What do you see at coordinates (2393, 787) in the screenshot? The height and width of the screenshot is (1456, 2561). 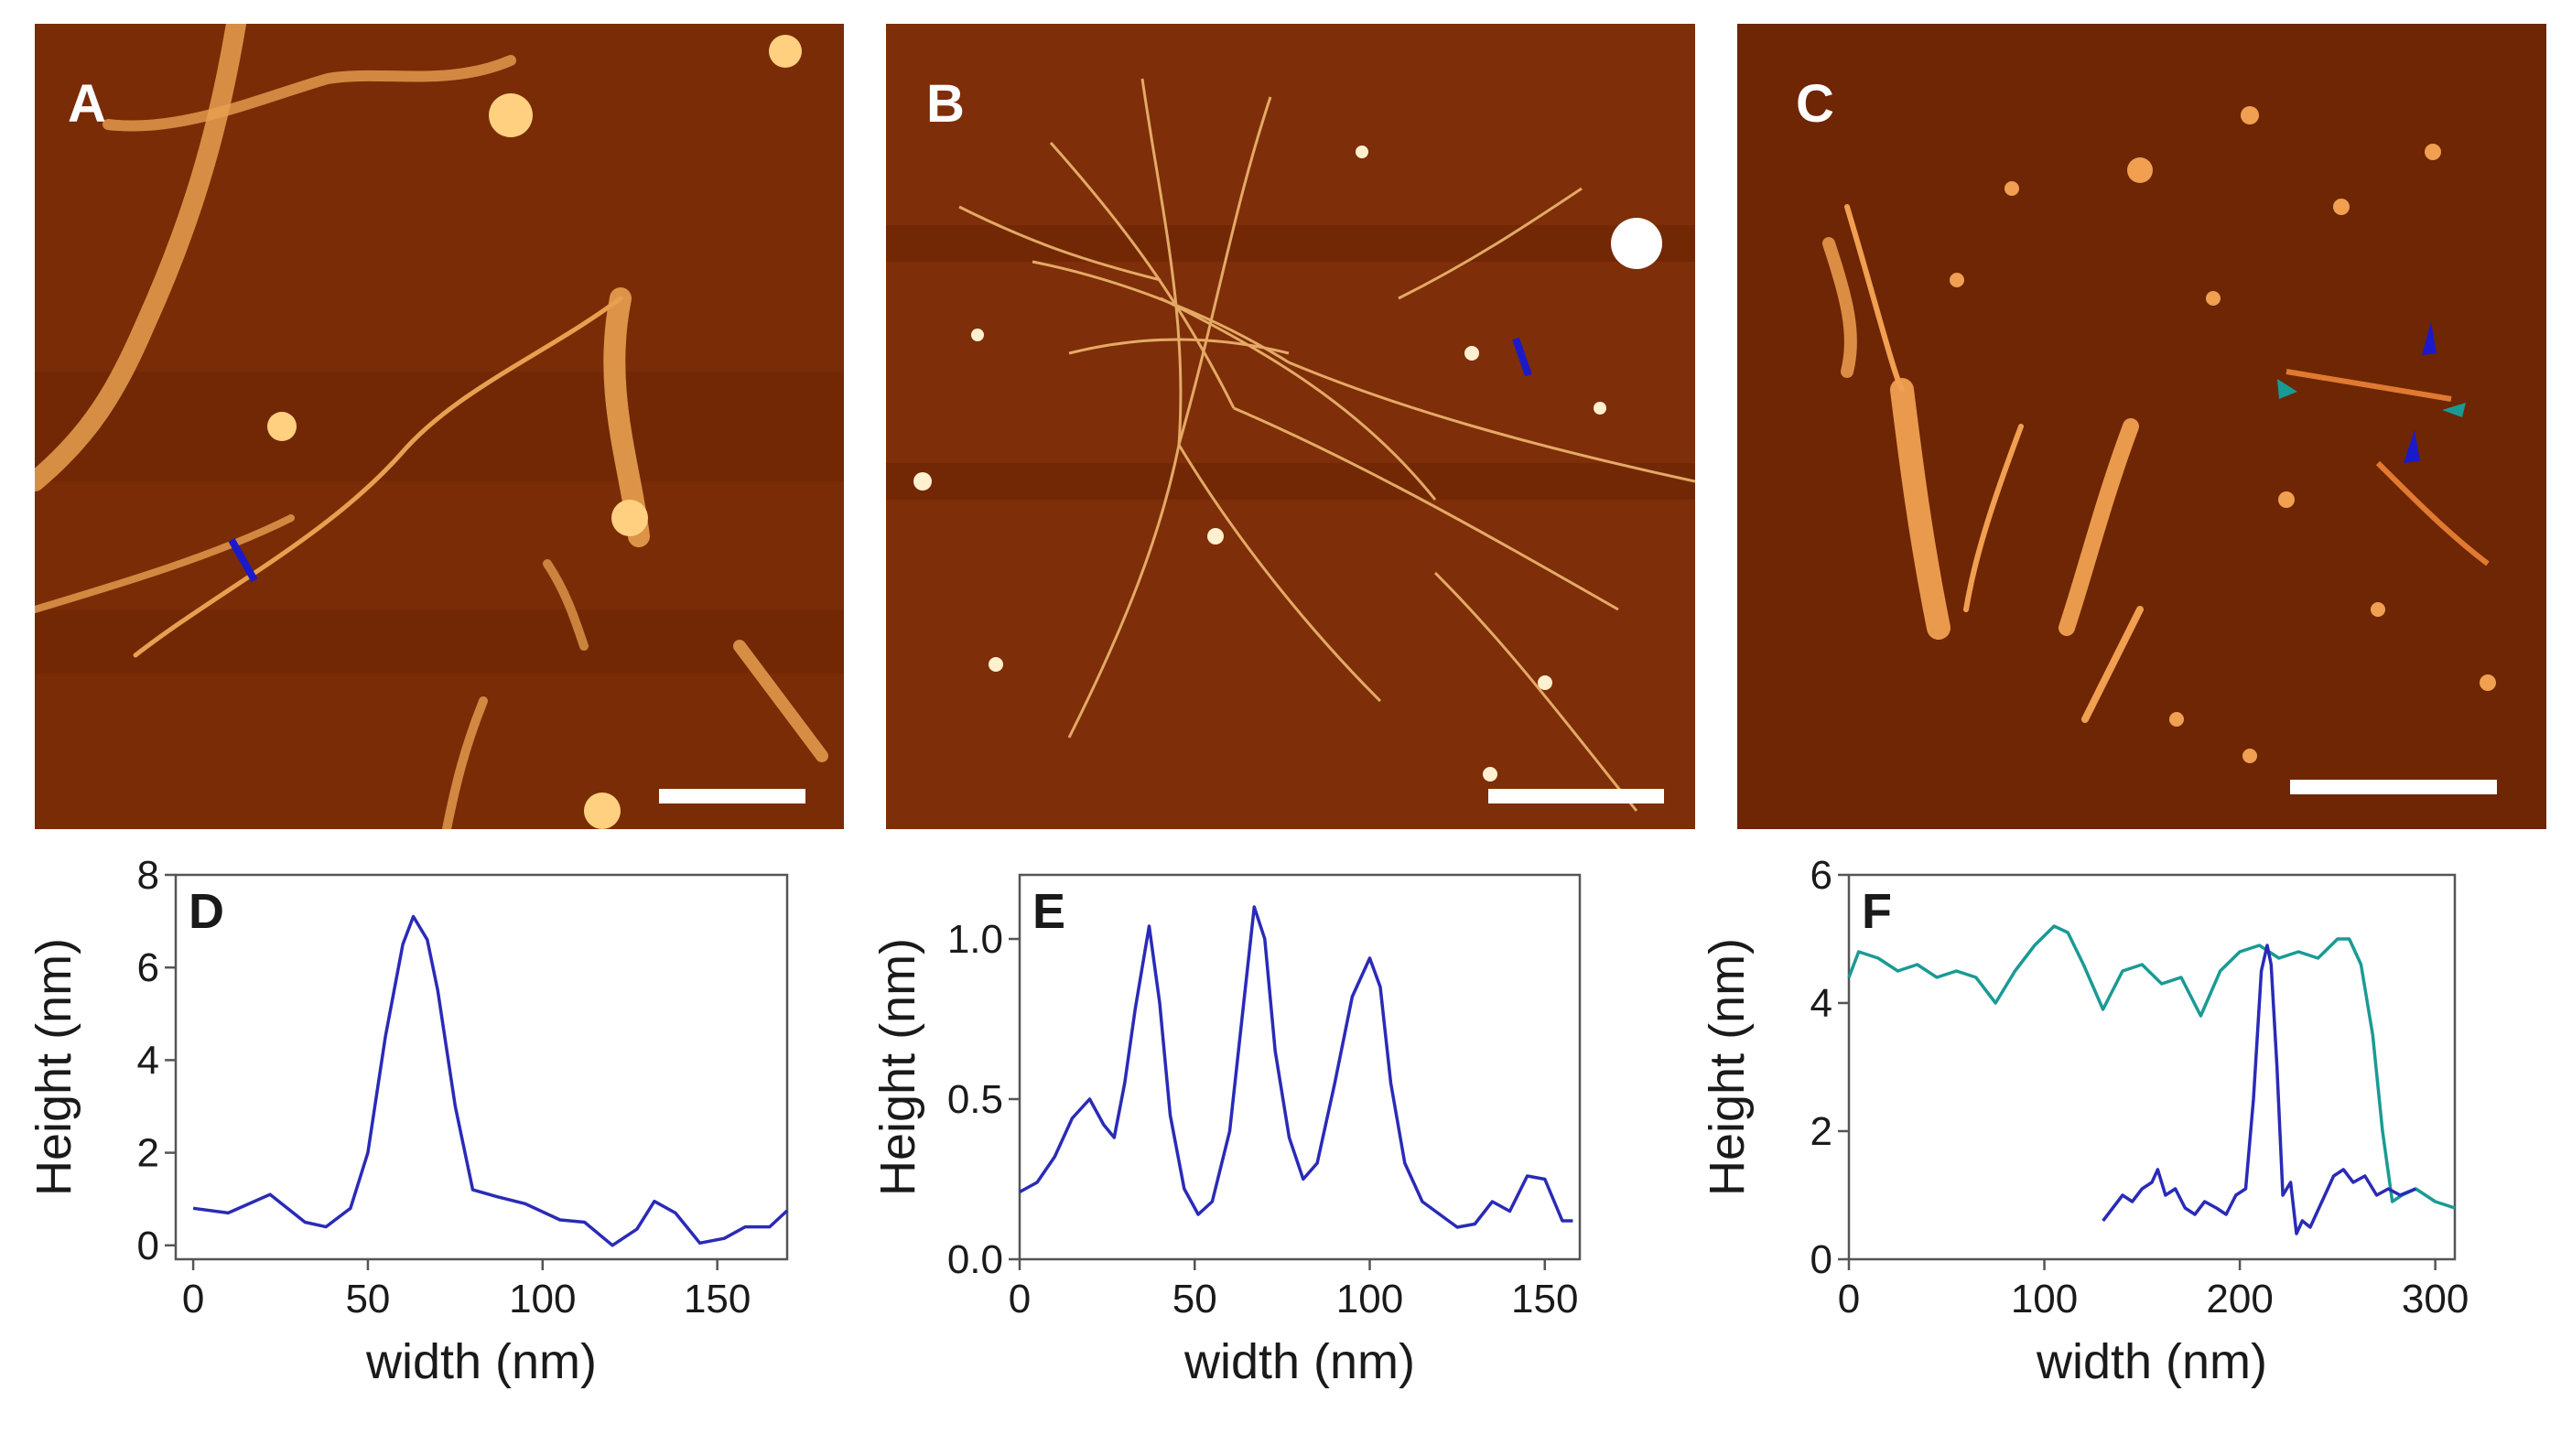 I see `scale-bar-c` at bounding box center [2393, 787].